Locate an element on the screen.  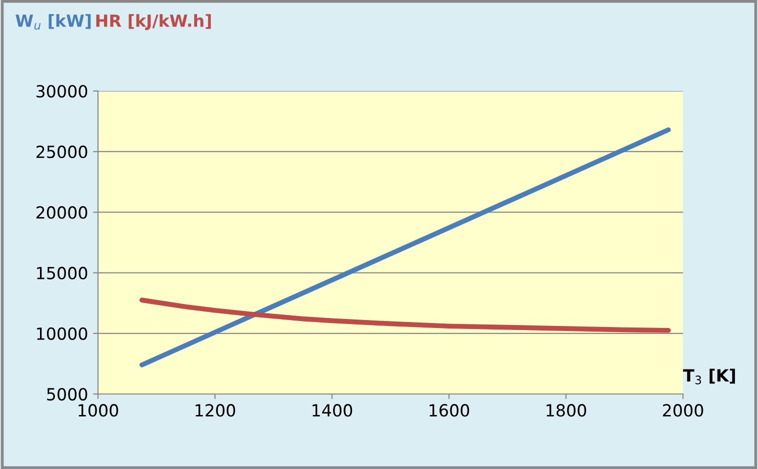
x-axis-title: T$_{3}$ [K] is located at coordinates (709, 376).